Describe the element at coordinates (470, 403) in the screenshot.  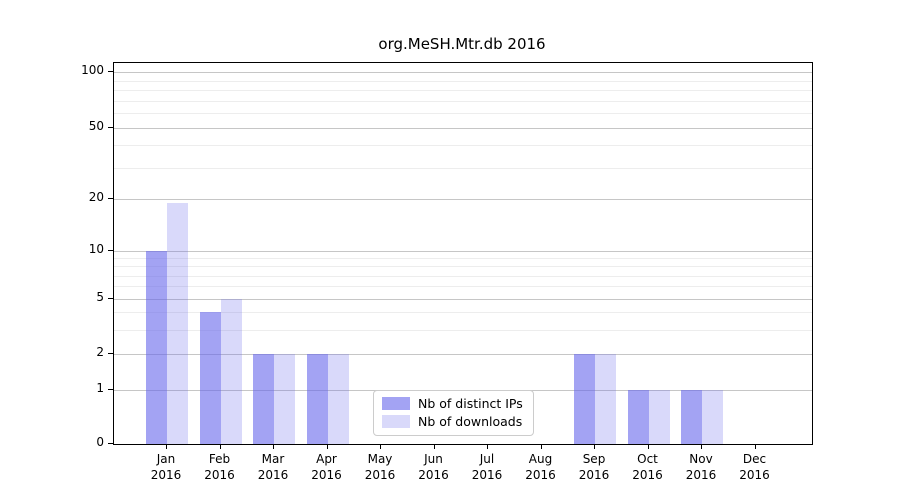
I see `legend-label-distinct-ips: Nb of distinct IPs` at that location.